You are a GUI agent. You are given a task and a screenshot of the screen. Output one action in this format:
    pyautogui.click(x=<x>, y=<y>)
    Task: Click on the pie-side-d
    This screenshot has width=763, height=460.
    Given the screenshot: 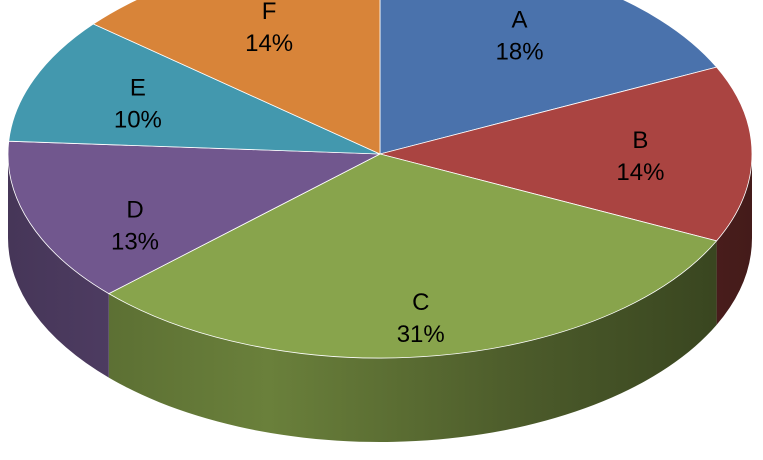 What is the action you would take?
    pyautogui.click(x=58, y=266)
    